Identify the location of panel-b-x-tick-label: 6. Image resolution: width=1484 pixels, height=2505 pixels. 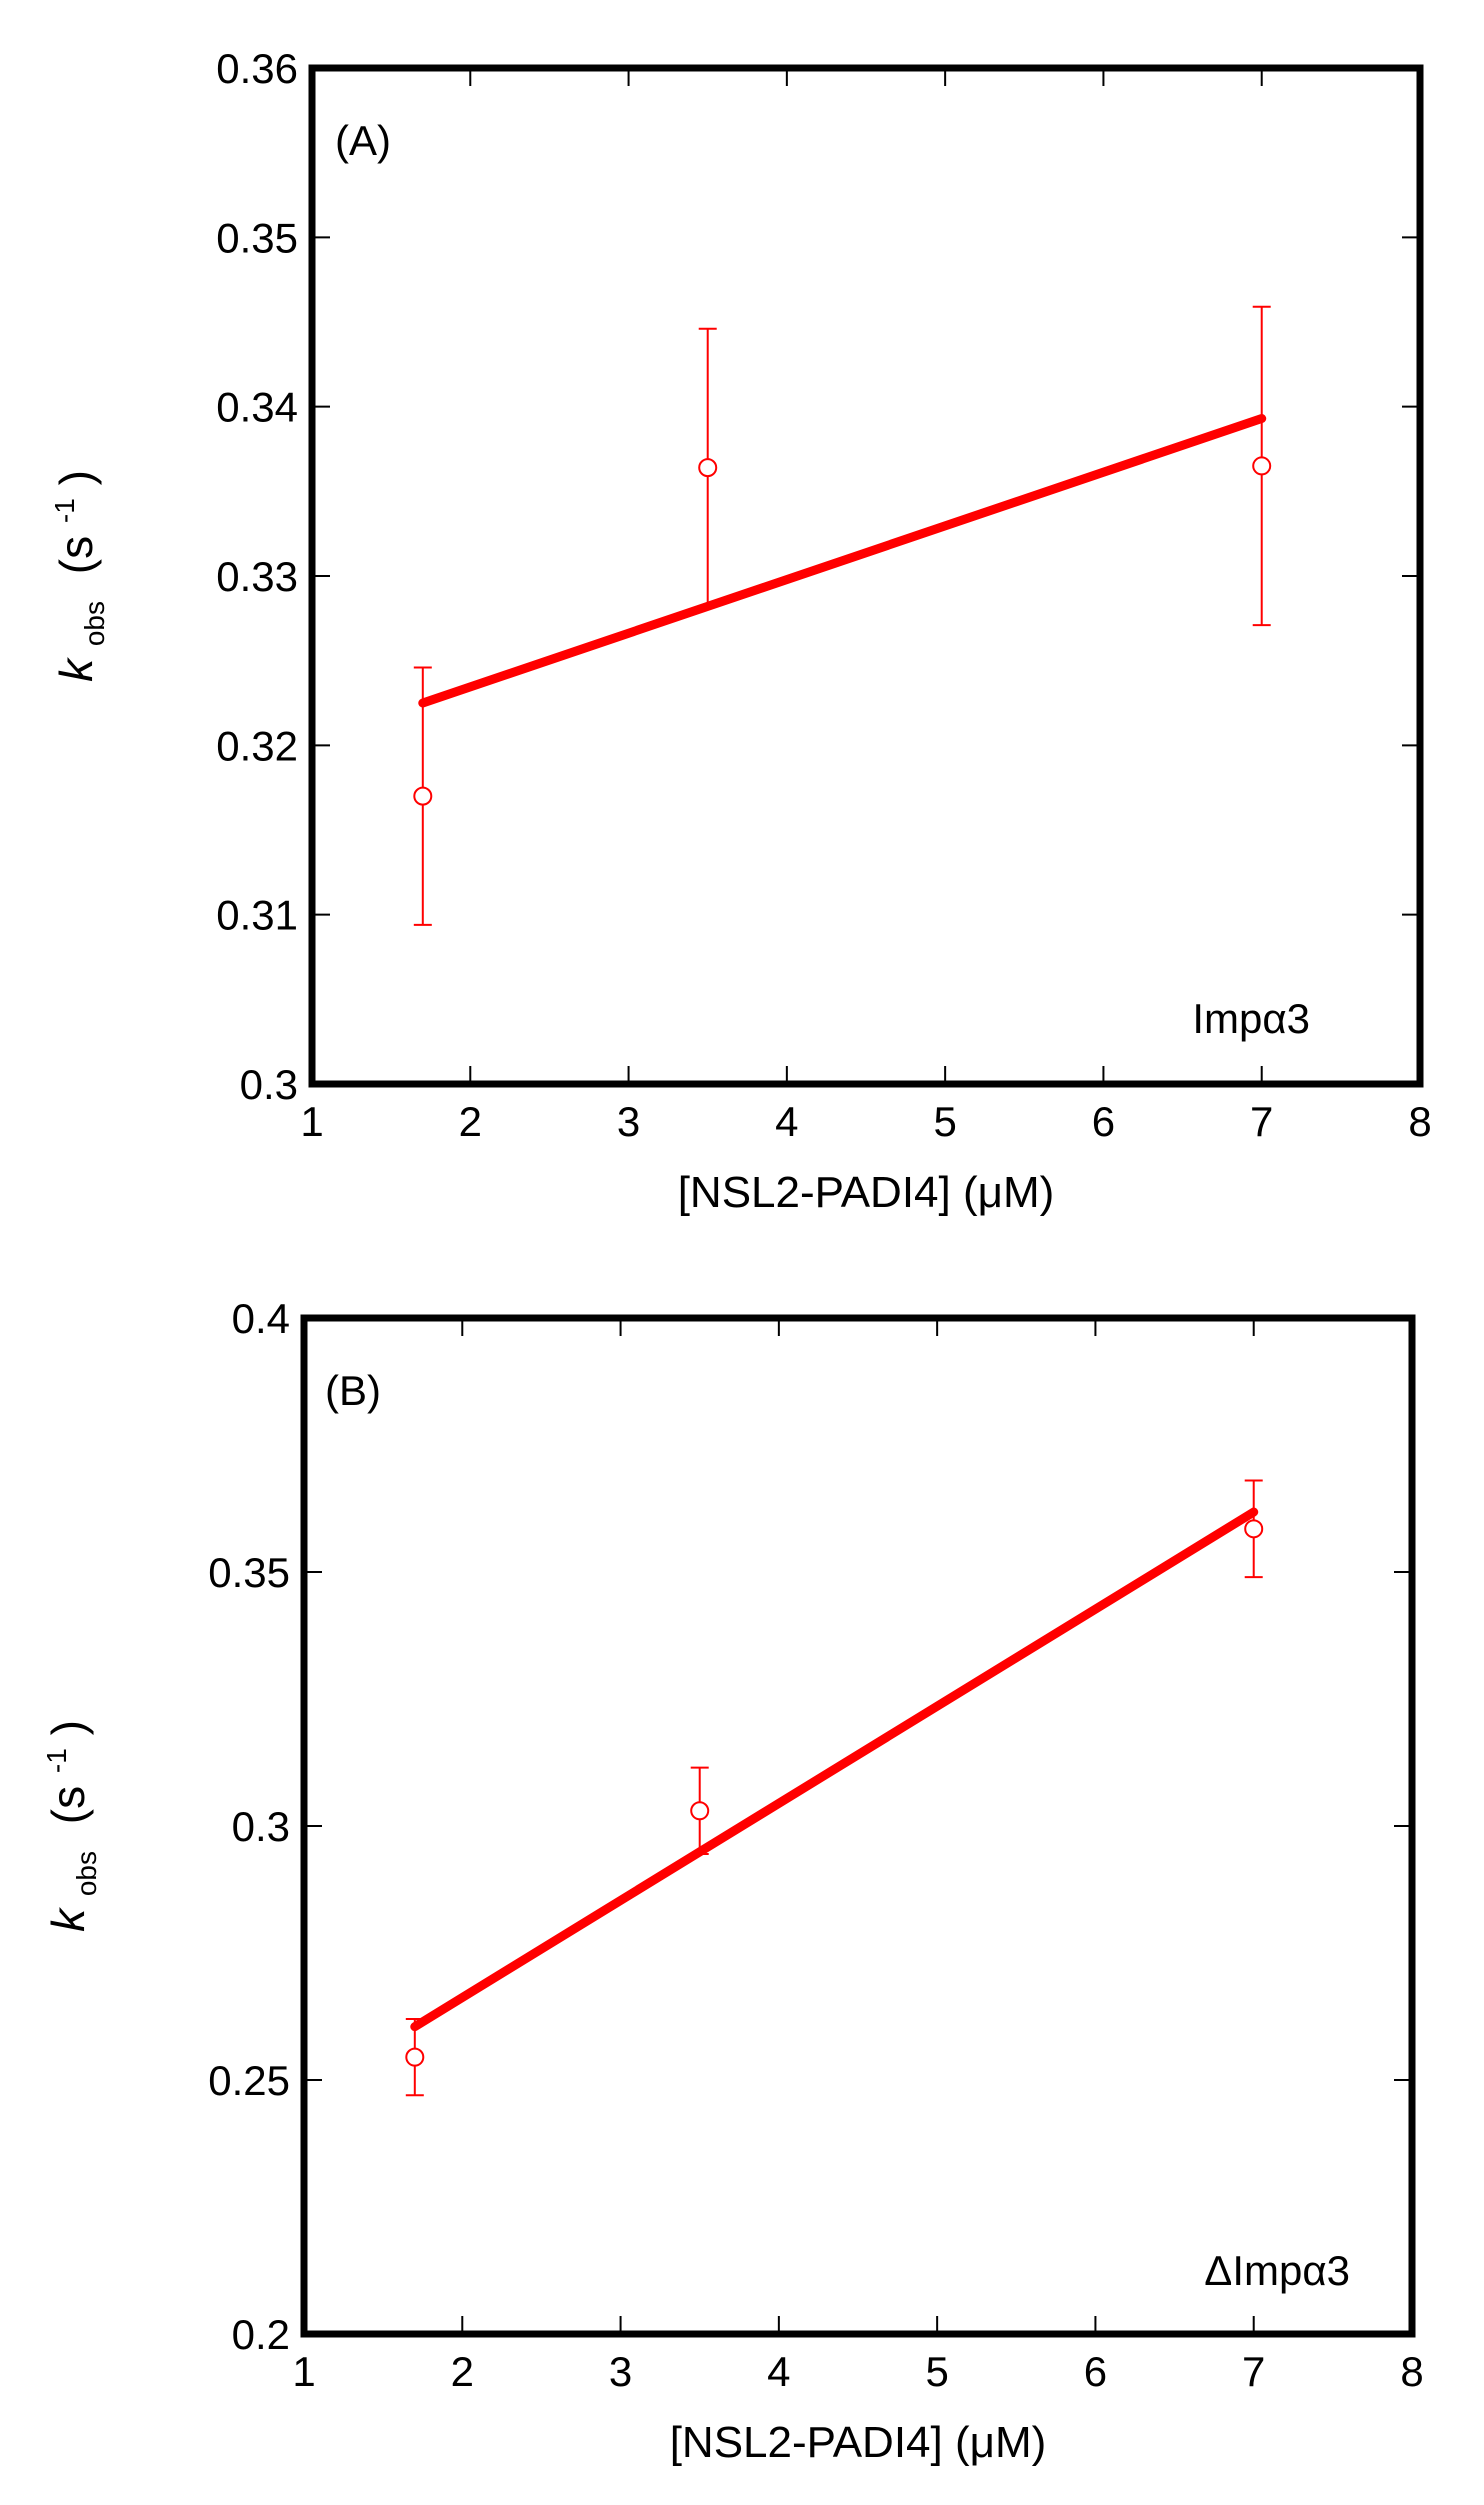
(1095, 2371).